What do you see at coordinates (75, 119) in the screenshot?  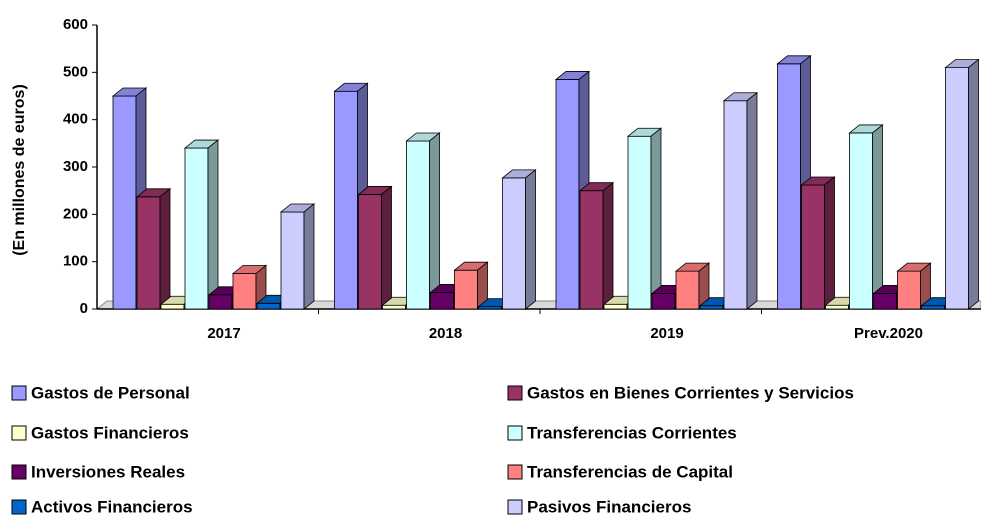 I see `y-tick-label: 400` at bounding box center [75, 119].